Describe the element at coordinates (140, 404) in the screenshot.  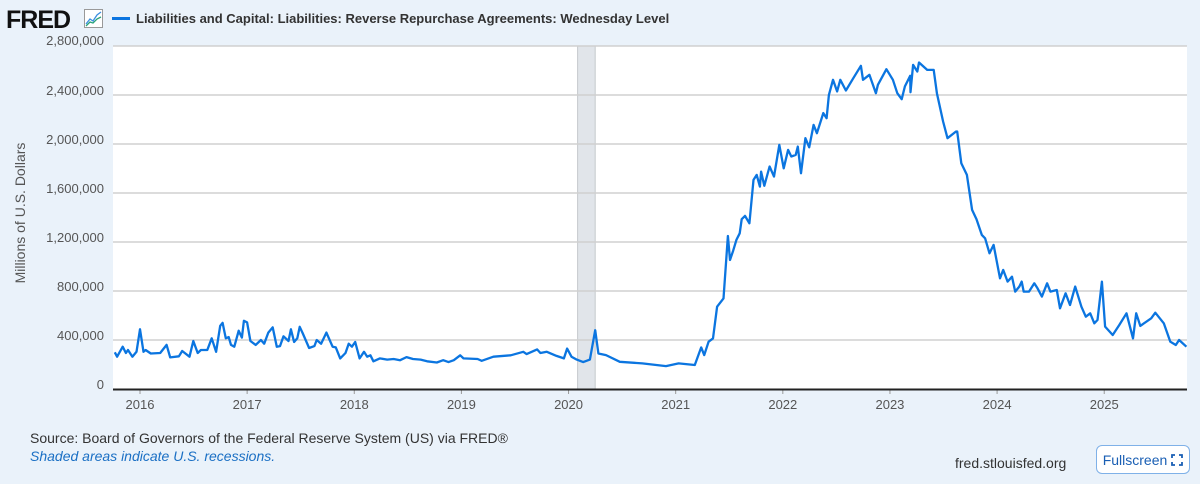
I see `x-tick-label: 2016` at that location.